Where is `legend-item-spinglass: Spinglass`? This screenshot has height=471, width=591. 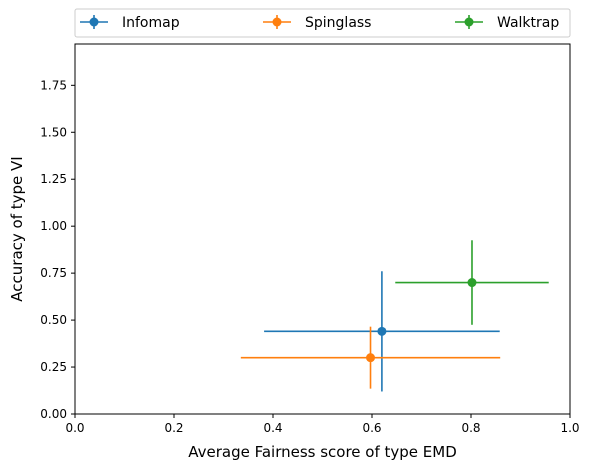 legend-item-spinglass: Spinglass is located at coordinates (317, 23).